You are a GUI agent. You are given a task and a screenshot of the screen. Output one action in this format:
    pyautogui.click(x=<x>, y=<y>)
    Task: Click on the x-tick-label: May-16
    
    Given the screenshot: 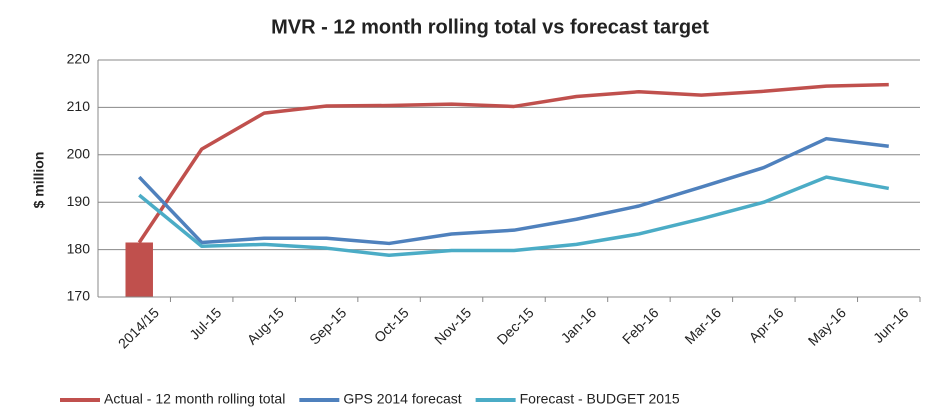 What is the action you would take?
    pyautogui.click(x=827, y=326)
    